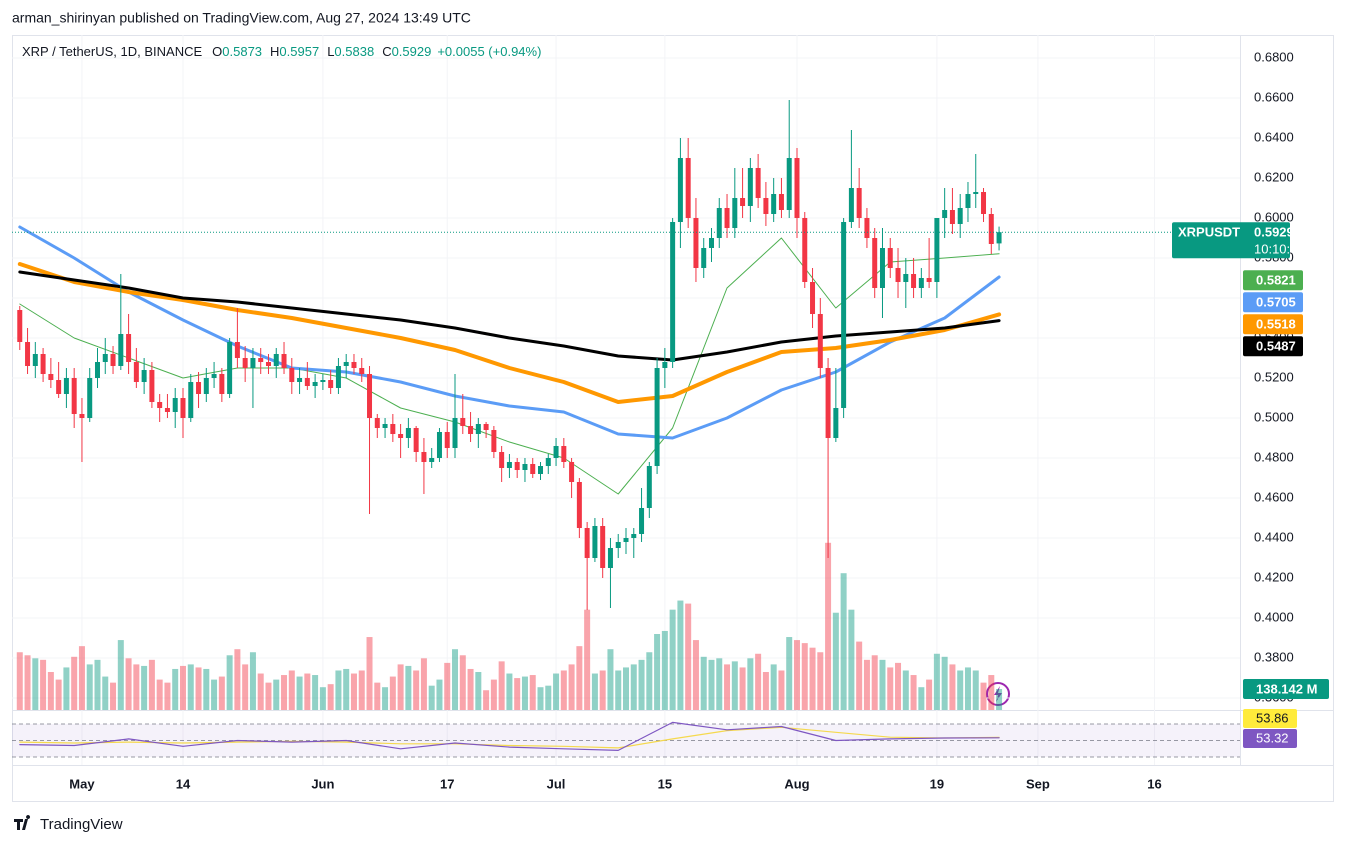  I want to click on y-tick-label: 0.5000, so click(1274, 416).